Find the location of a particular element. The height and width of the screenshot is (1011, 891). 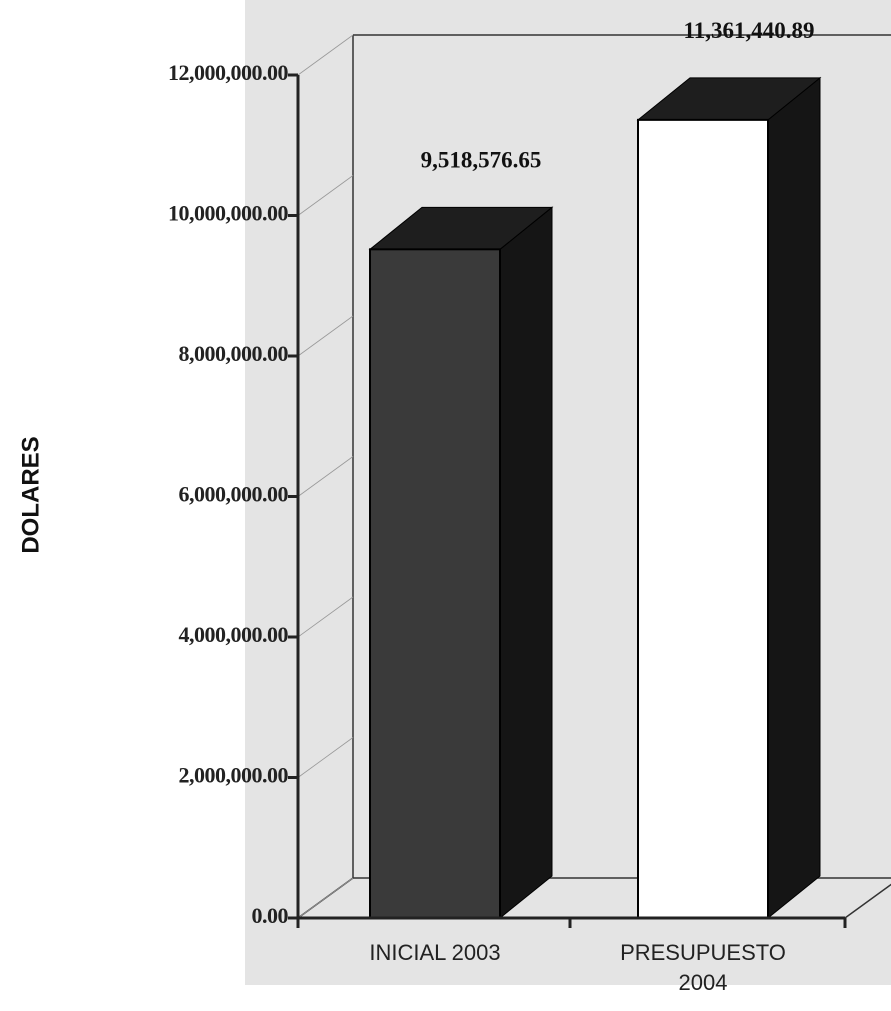

value-label: 9,518,576.65 is located at coordinates (481, 160).